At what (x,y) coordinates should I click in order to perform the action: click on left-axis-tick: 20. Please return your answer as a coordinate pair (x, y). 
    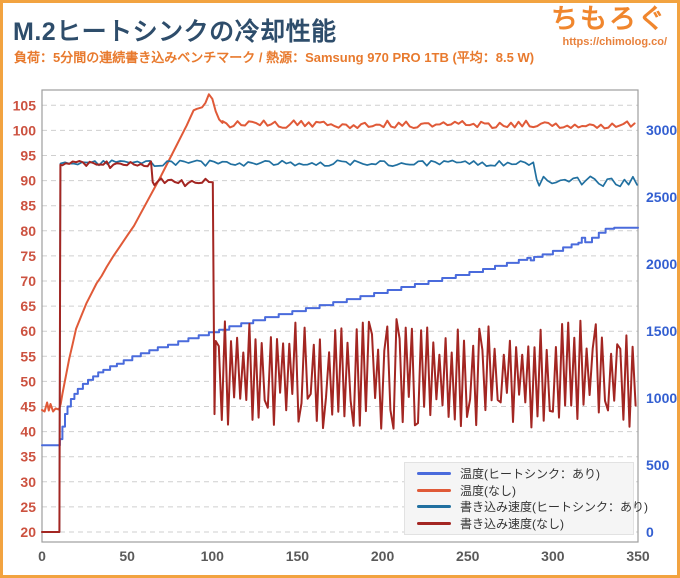
    Looking at the image, I should click on (28, 532).